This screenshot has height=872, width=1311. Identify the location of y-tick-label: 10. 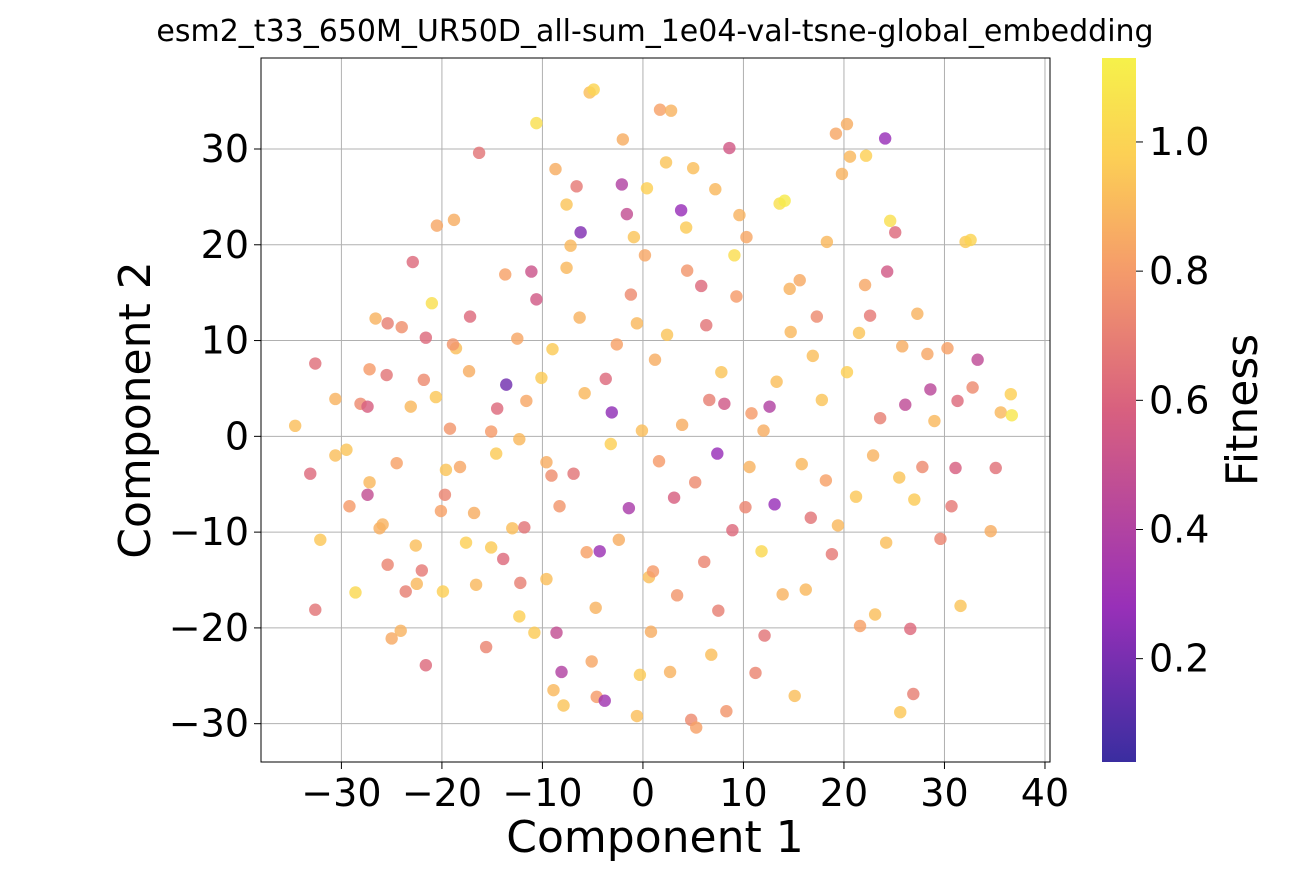
(225, 341).